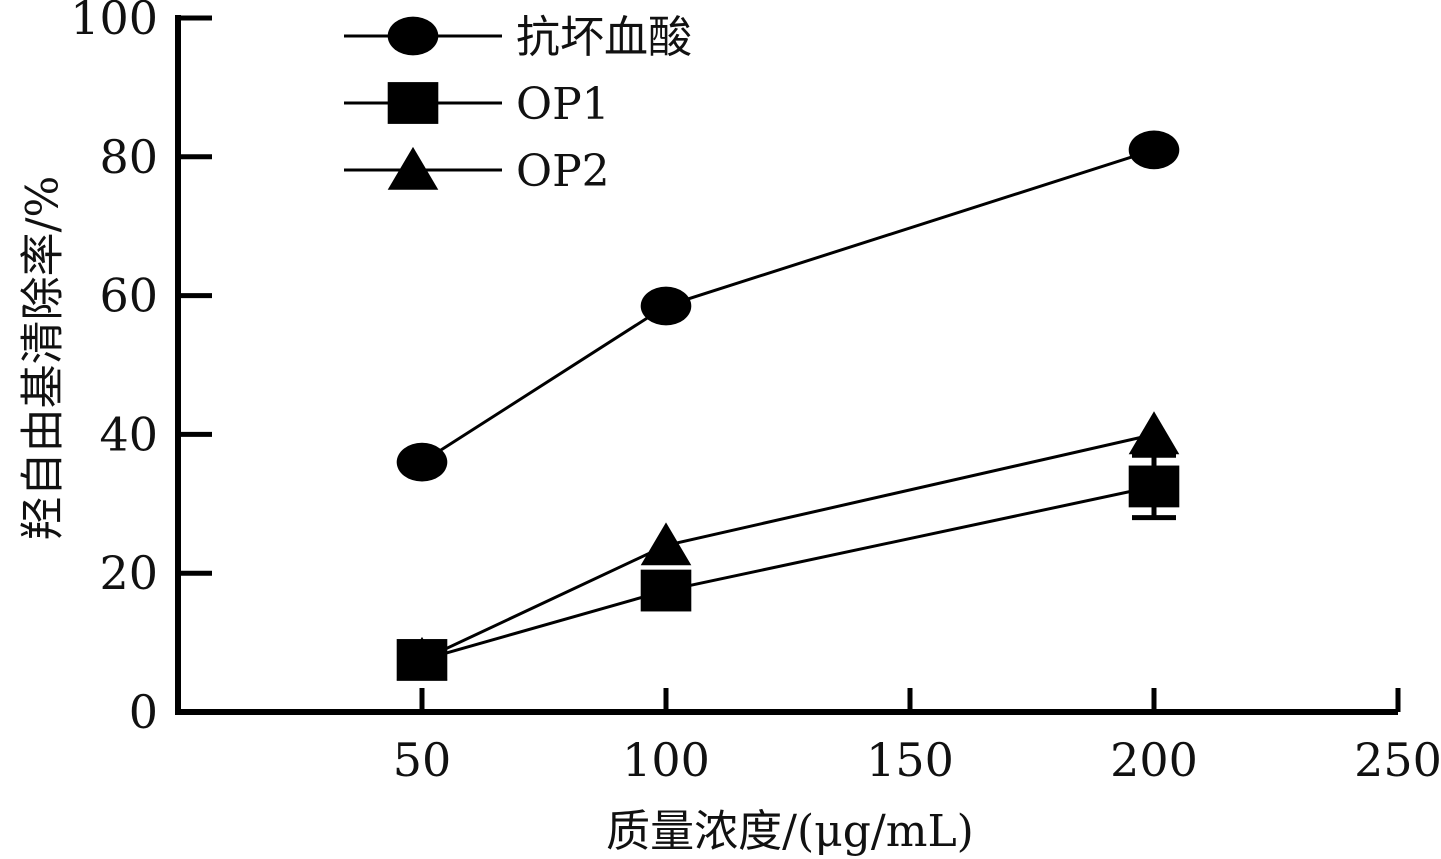 The image size is (1441, 859). What do you see at coordinates (114, 22) in the screenshot?
I see `y-tick-label: 100` at bounding box center [114, 22].